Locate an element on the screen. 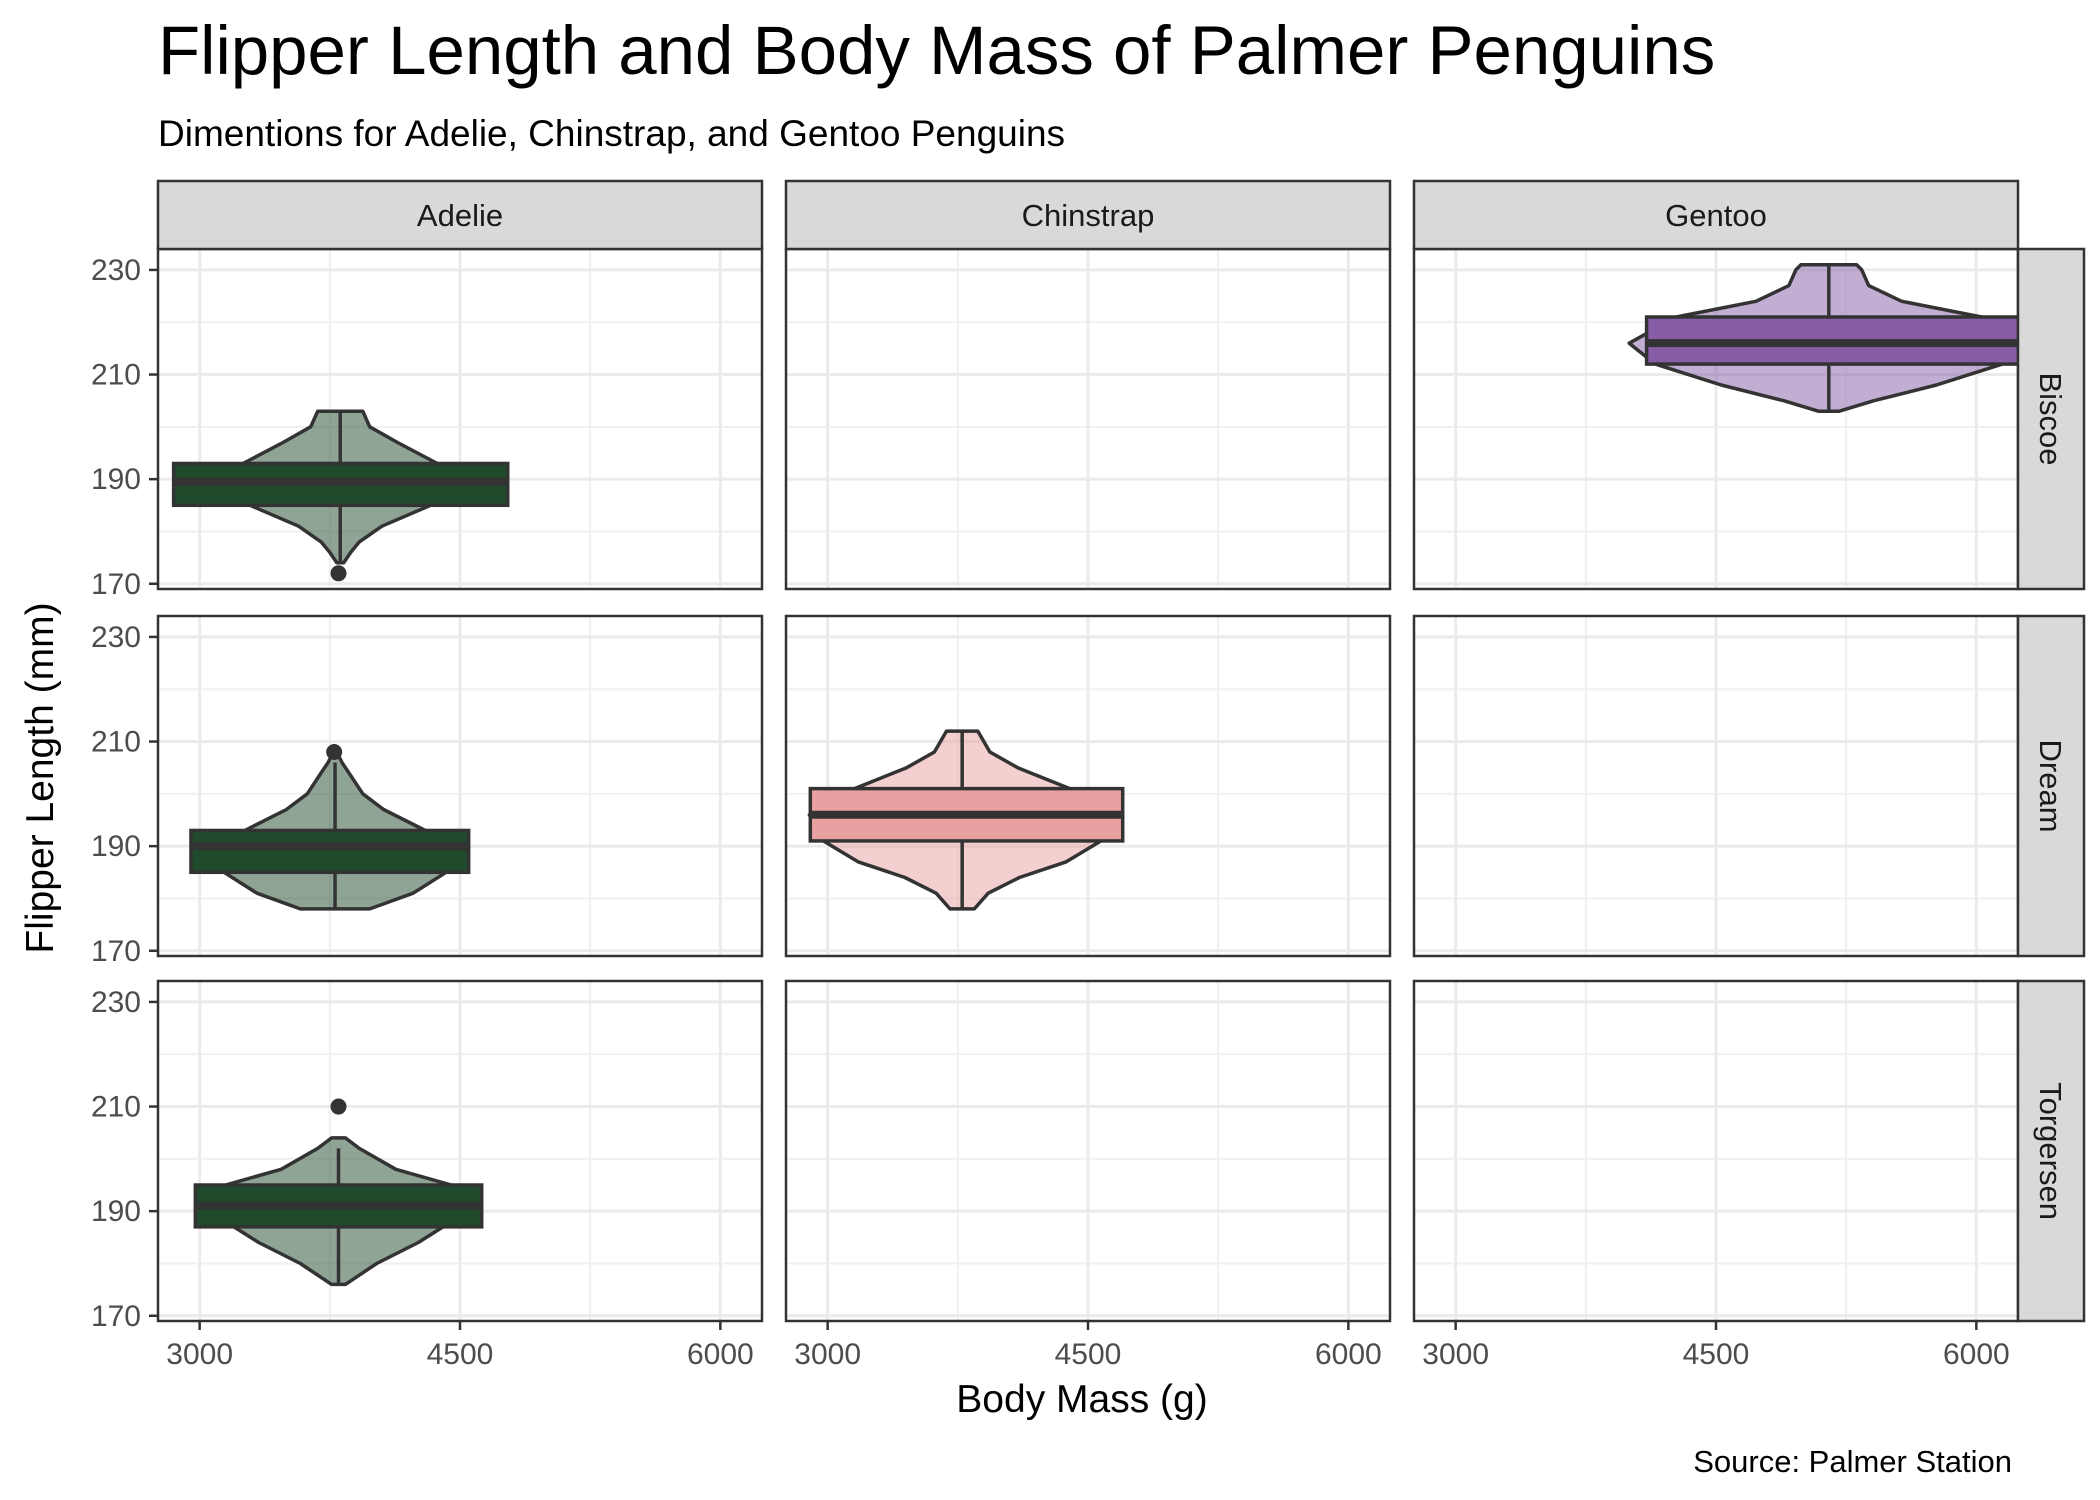 Image resolution: width=2100 pixels, height=1500 pixels. panel-adelie-dream is located at coordinates (330, 827).